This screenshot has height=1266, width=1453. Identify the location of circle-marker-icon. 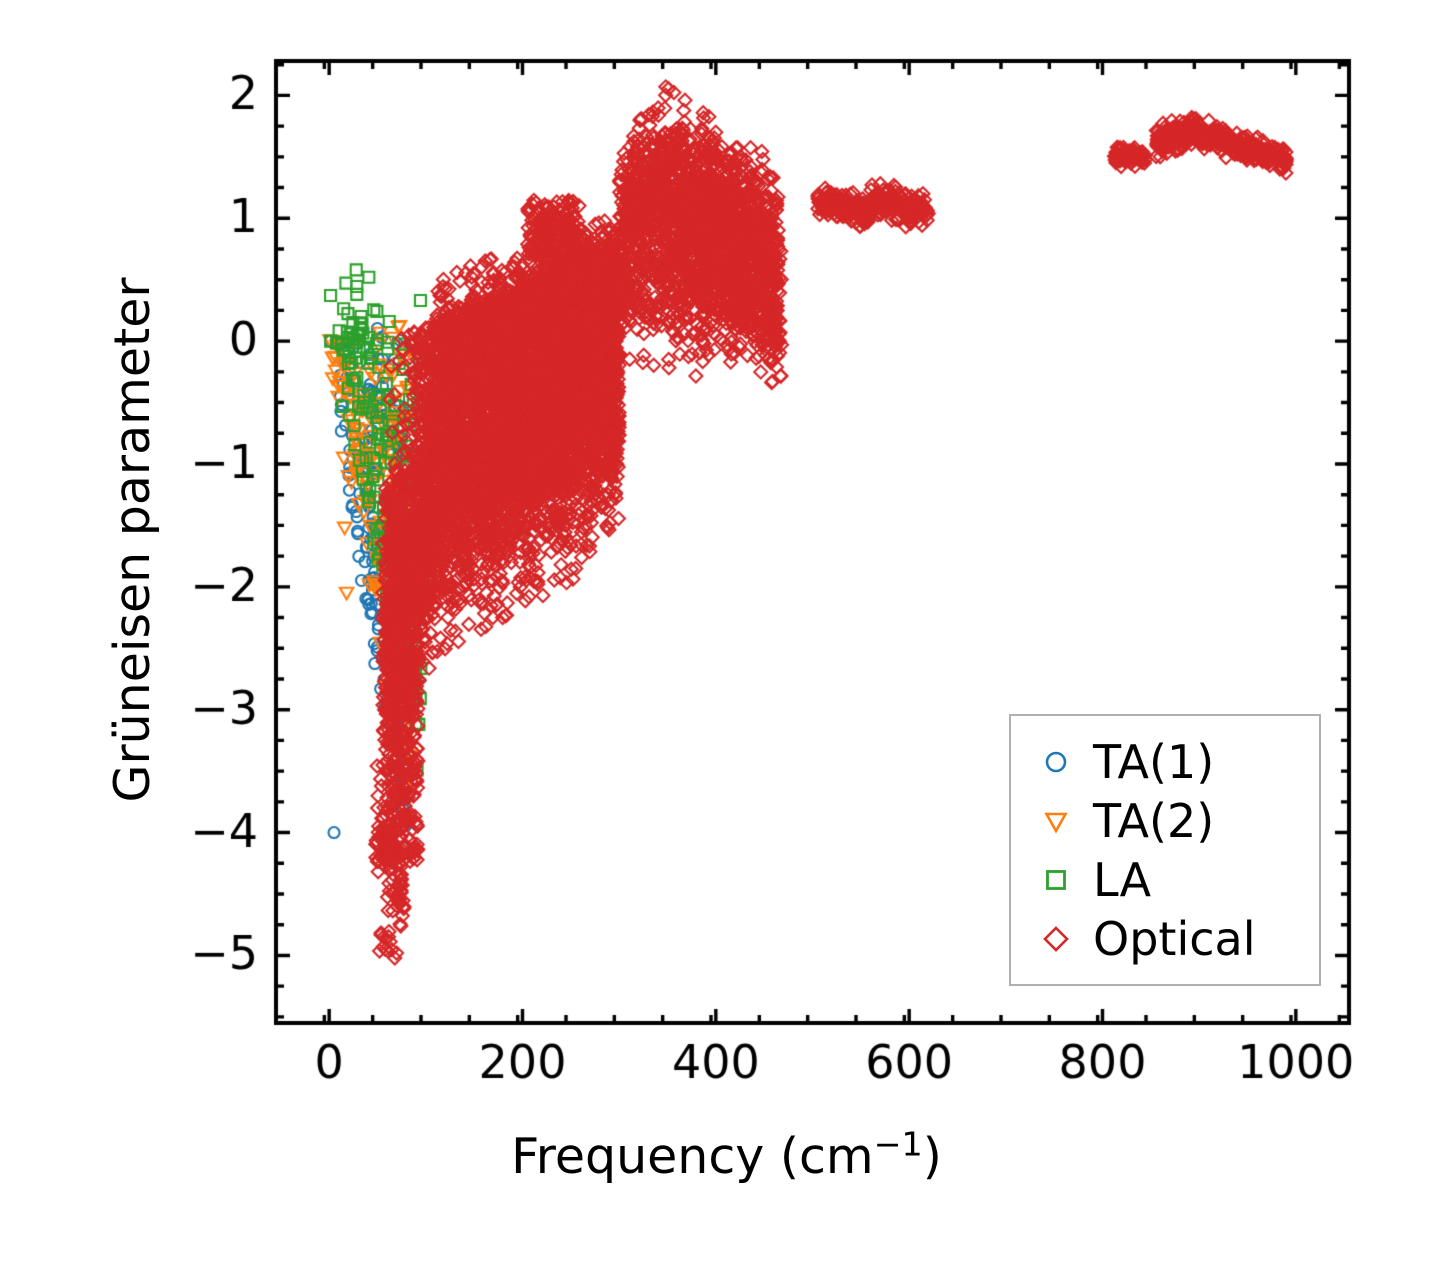
(1056, 762).